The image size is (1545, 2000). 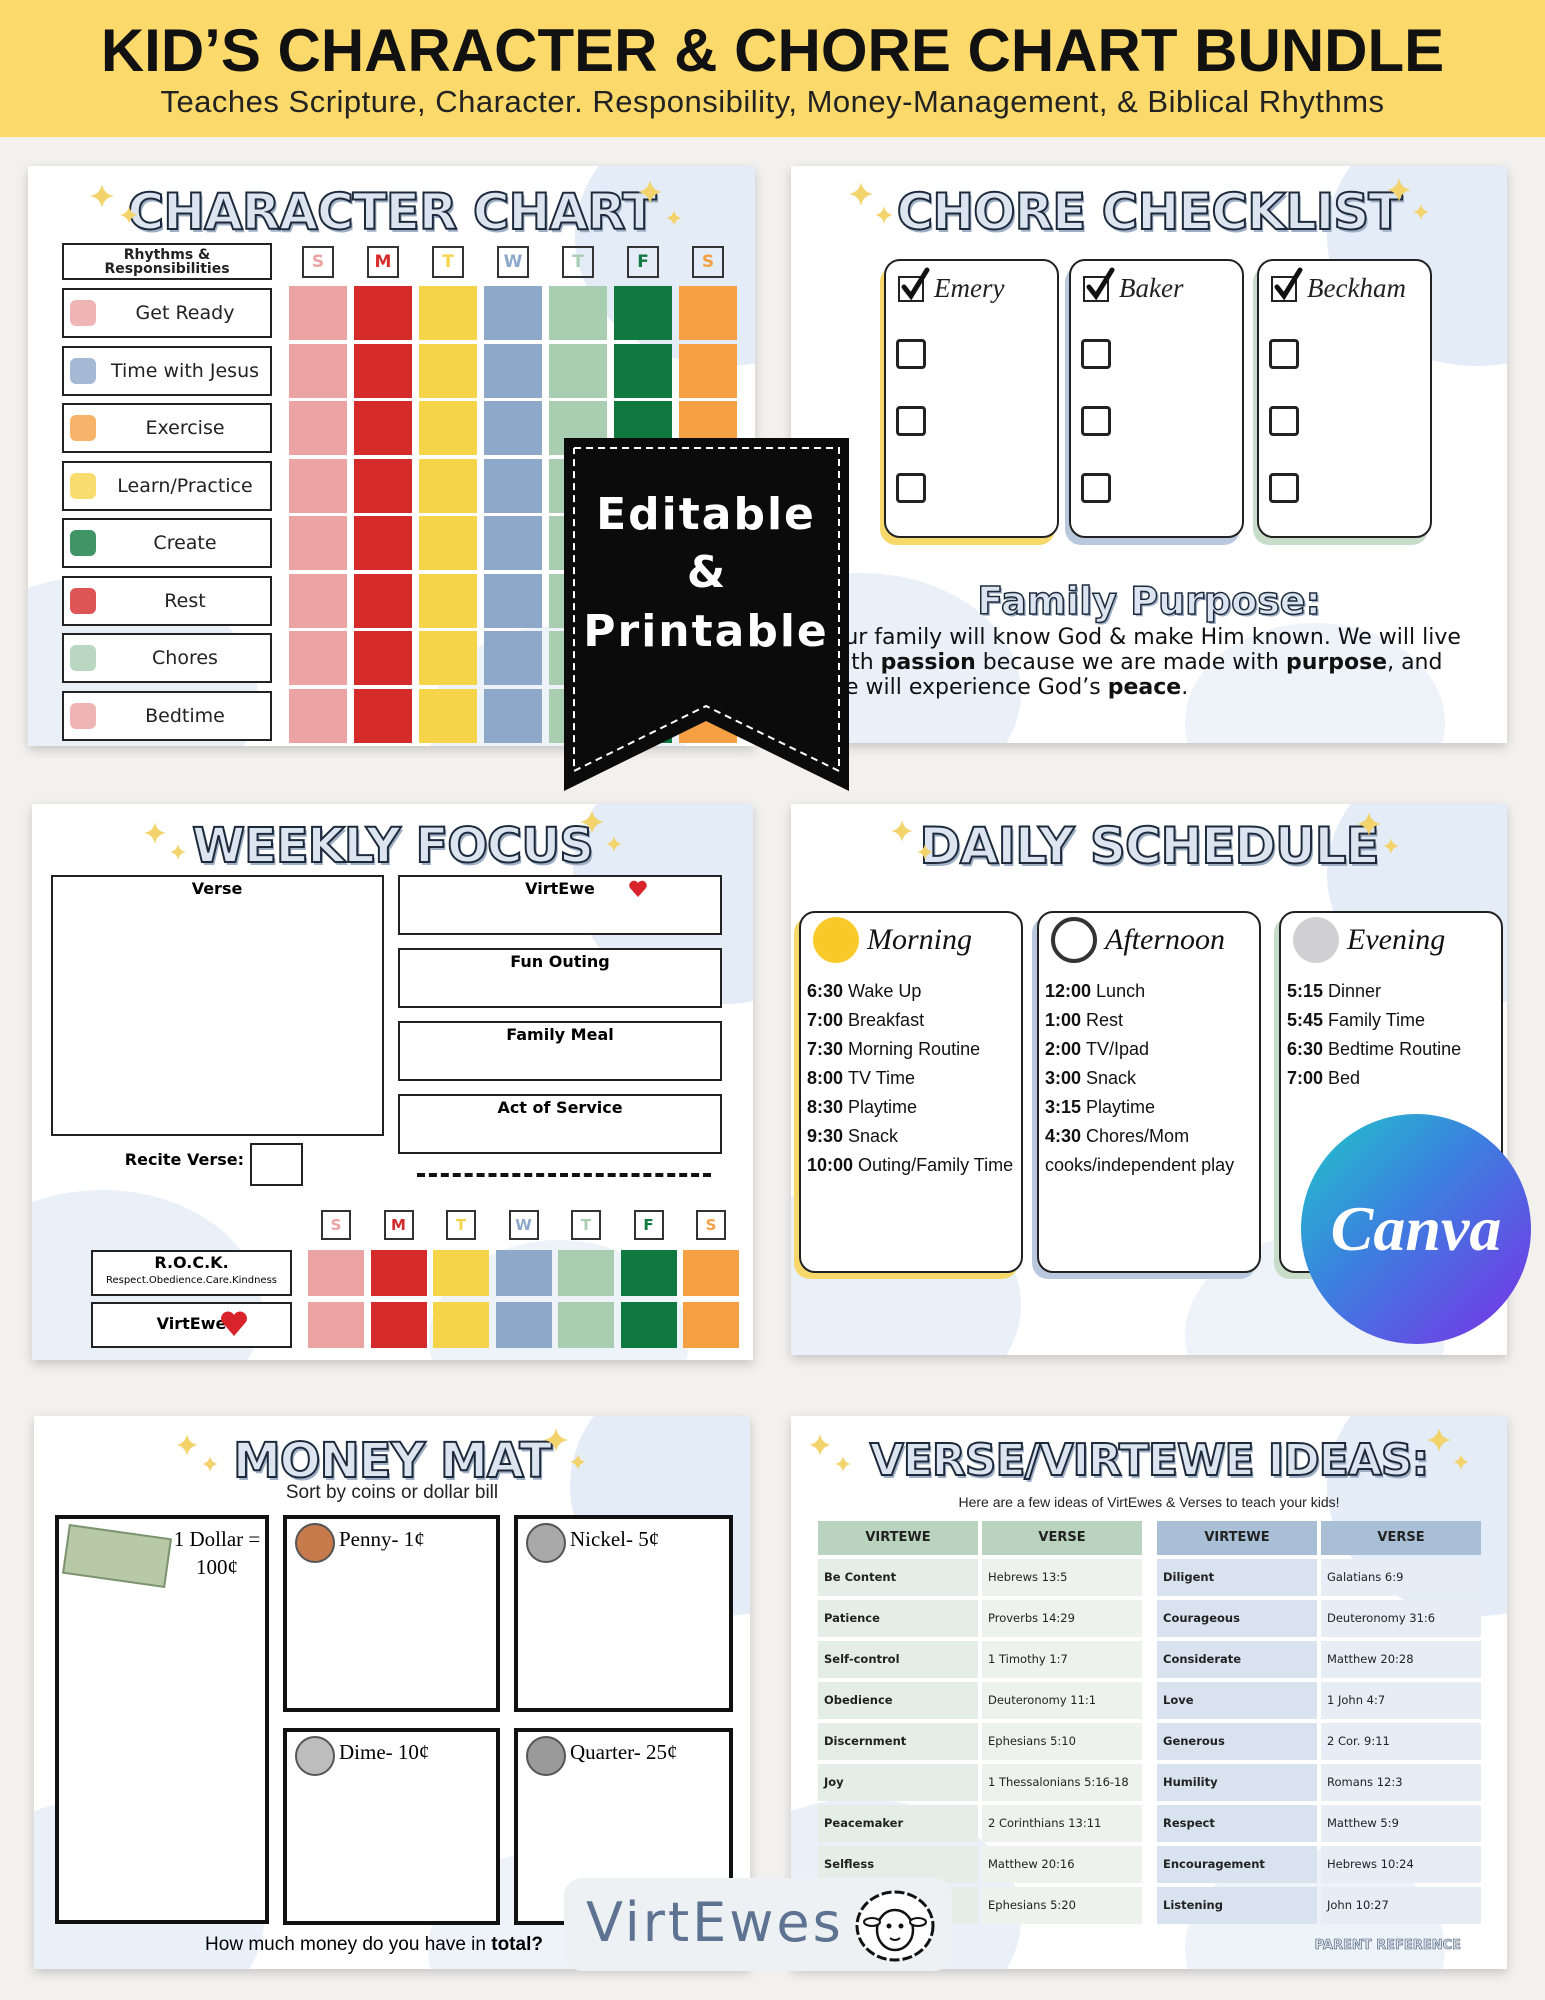 I want to click on money-label: Penny- 1¢, so click(x=382, y=1539).